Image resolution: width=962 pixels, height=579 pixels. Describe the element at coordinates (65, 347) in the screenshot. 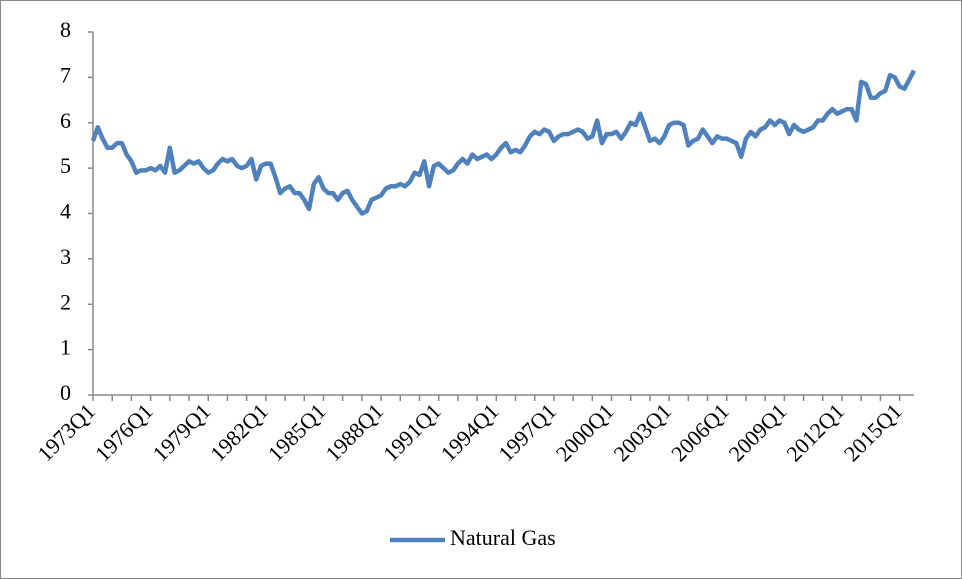

I see `y-tick-label: 1` at that location.